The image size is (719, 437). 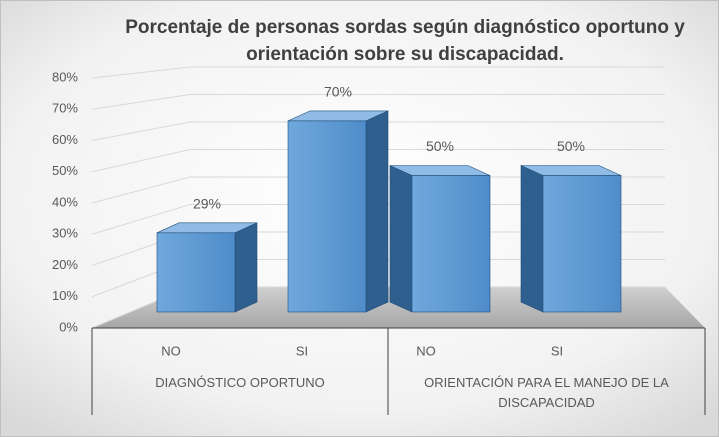 What do you see at coordinates (65, 201) in the screenshot?
I see `y-tick-label: 40%` at bounding box center [65, 201].